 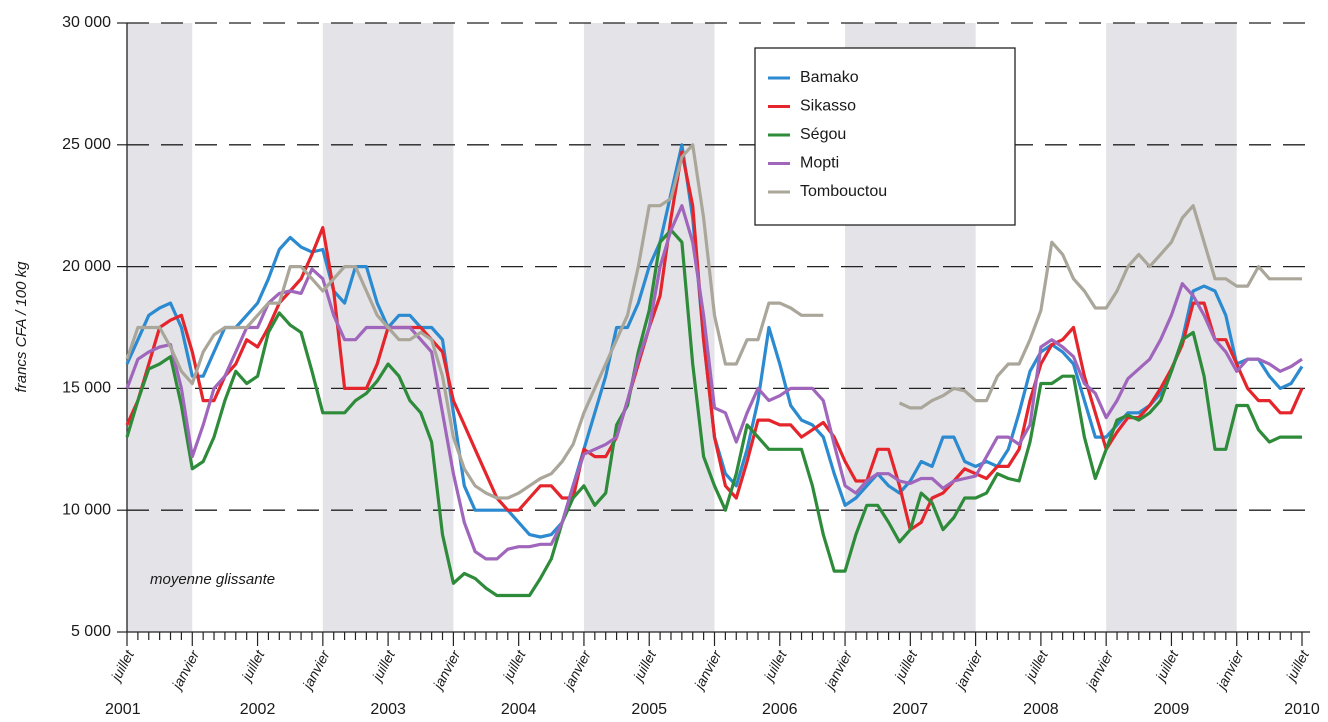 What do you see at coordinates (819, 163) in the screenshot?
I see `legend-label: Mopti` at bounding box center [819, 163].